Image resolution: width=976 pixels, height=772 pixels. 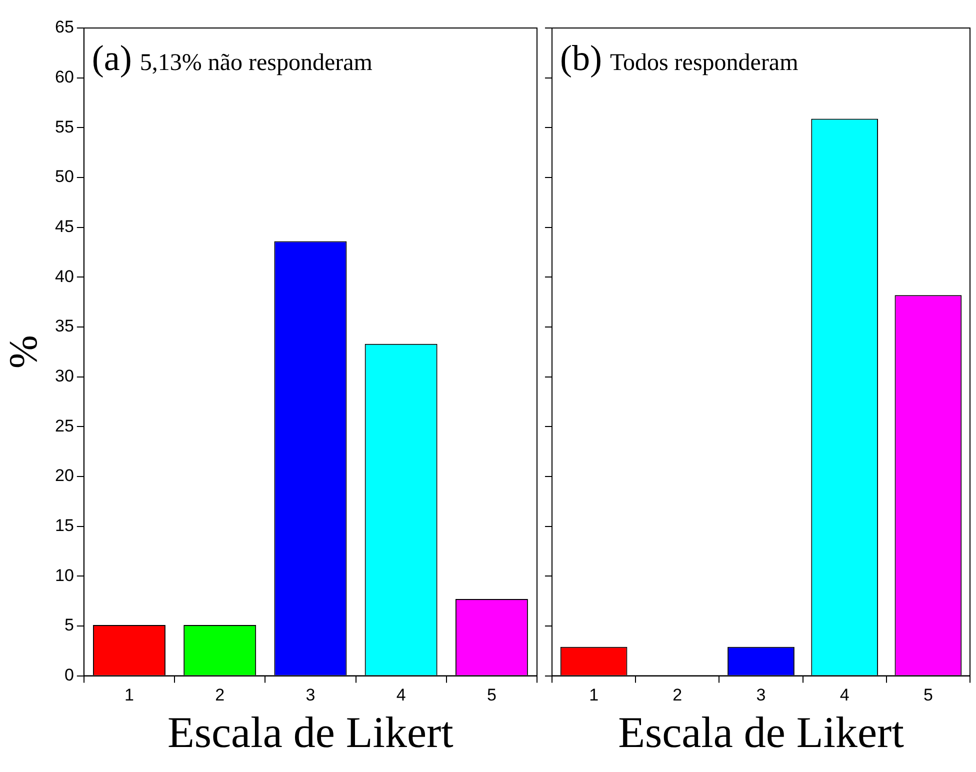 What do you see at coordinates (64, 326) in the screenshot?
I see `y-tick-label: 35` at bounding box center [64, 326].